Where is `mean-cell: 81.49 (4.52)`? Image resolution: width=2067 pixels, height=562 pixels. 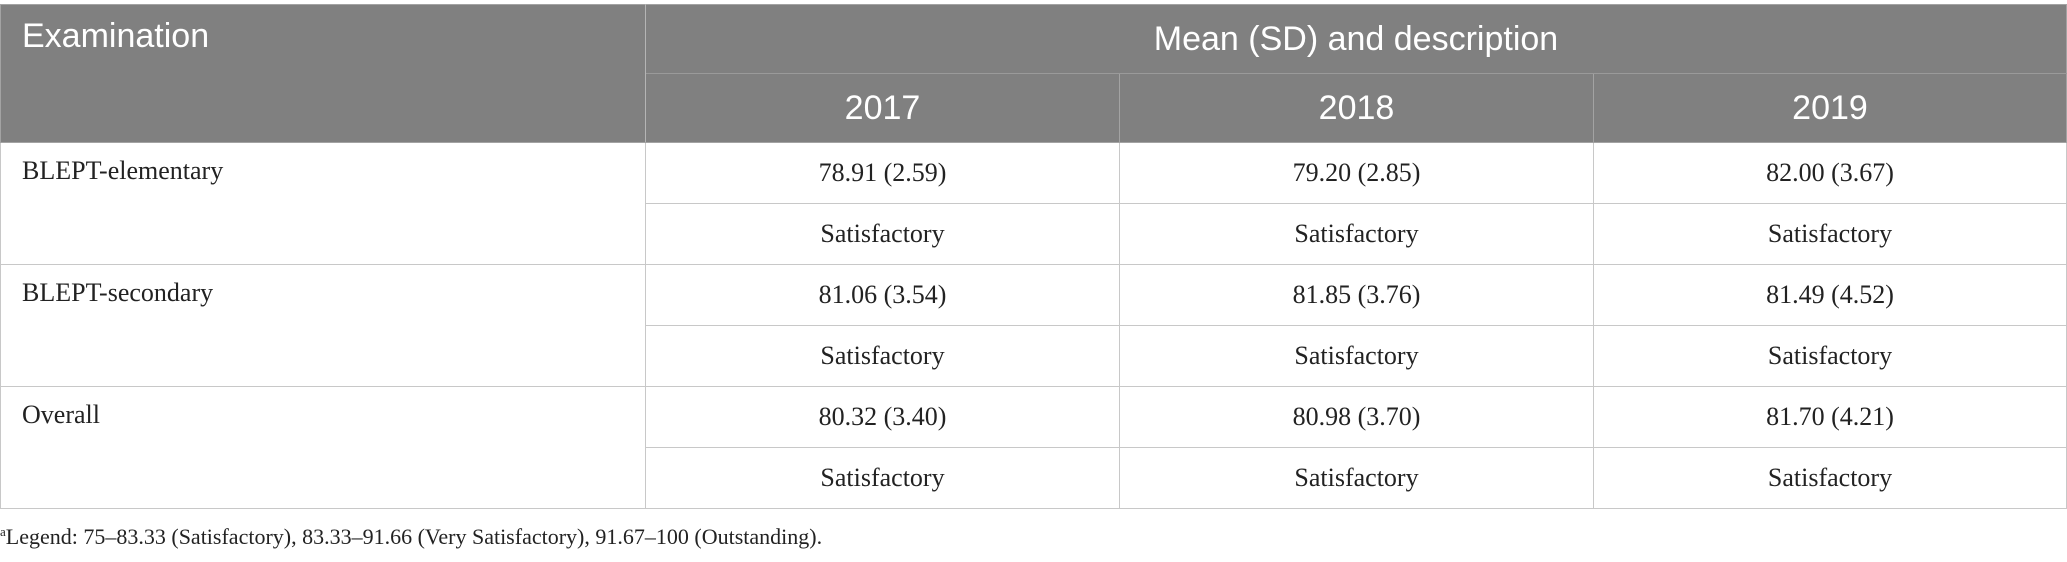
mean-cell: 81.49 (4.52) is located at coordinates (1830, 295).